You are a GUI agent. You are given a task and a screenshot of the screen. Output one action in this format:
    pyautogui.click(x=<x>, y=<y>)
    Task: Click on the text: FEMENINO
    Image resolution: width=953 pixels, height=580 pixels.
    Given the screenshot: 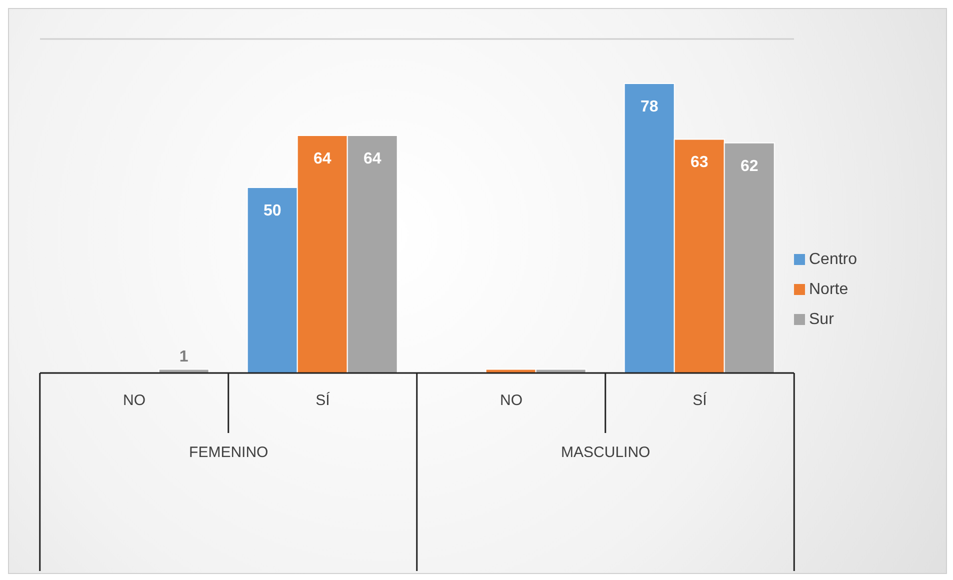 What is the action you would take?
    pyautogui.click(x=228, y=452)
    